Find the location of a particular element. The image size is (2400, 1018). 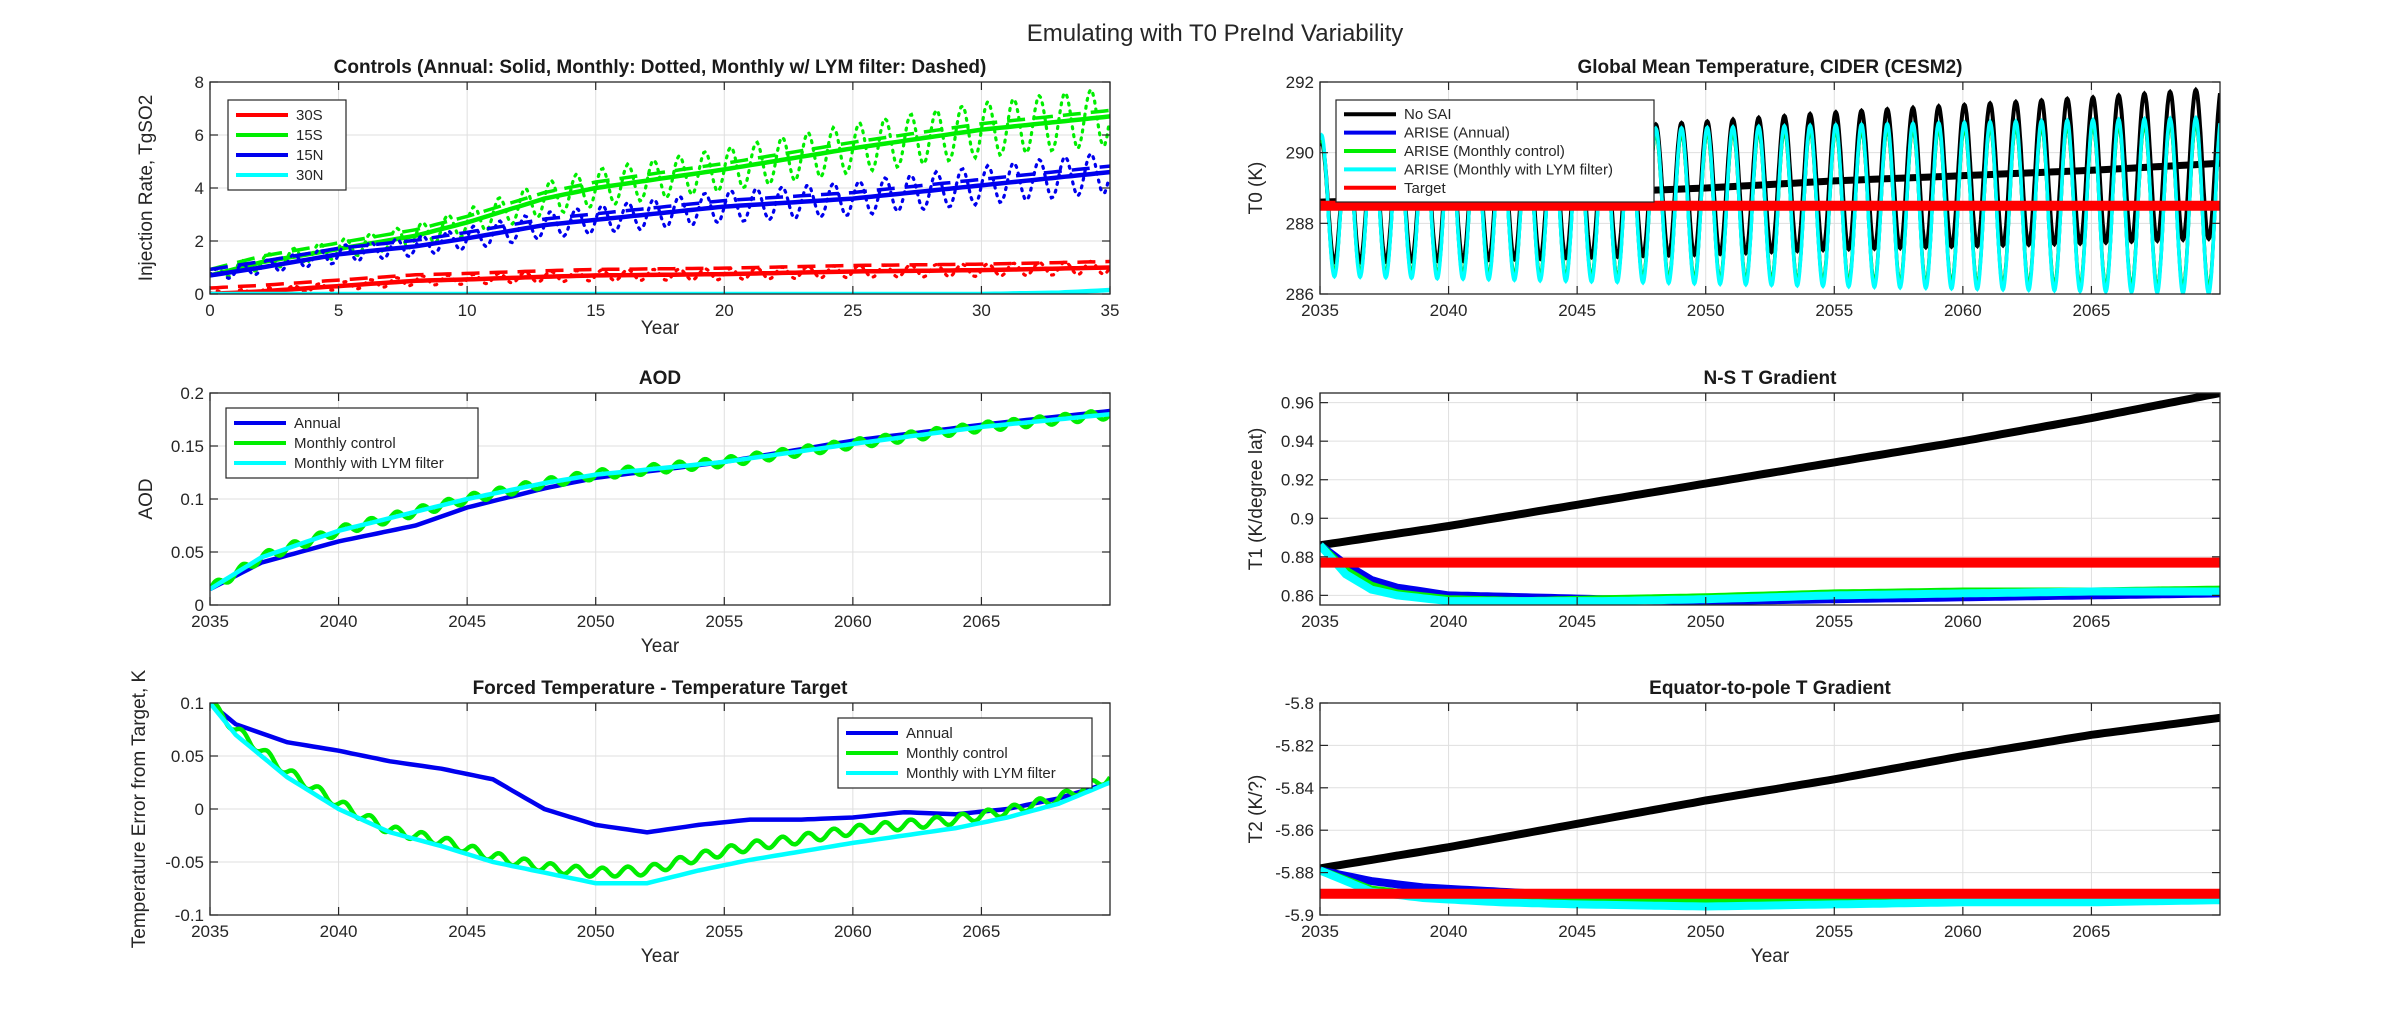

legend-label-no-sai: No SAI is located at coordinates (1428, 114).